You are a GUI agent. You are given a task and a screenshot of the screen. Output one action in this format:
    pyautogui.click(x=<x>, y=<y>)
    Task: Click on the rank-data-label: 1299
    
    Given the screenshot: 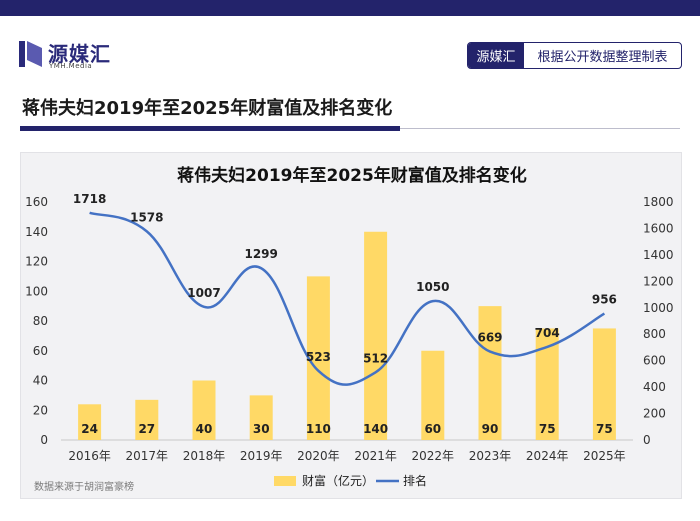 What is the action you would take?
    pyautogui.click(x=260, y=254)
    